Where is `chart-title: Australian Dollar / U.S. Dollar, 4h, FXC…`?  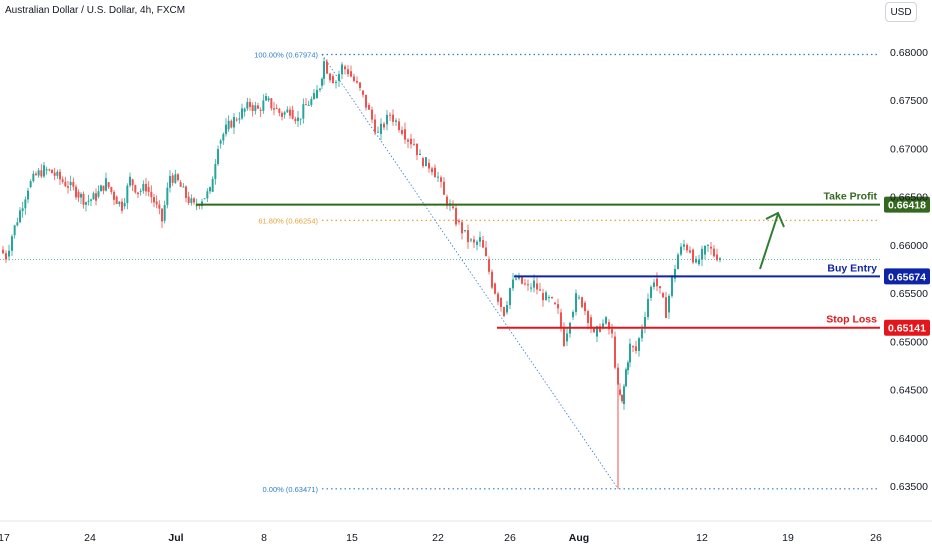
chart-title: Australian Dollar / U.S. Dollar, 4h, FXC… is located at coordinates (95, 10).